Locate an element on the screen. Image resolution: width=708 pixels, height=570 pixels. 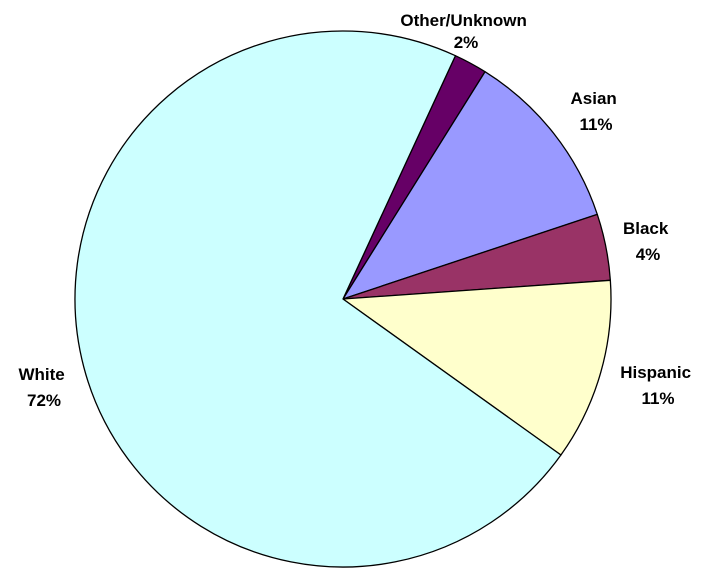
label-hispanic: Hispanic 11% is located at coordinates (658, 385).